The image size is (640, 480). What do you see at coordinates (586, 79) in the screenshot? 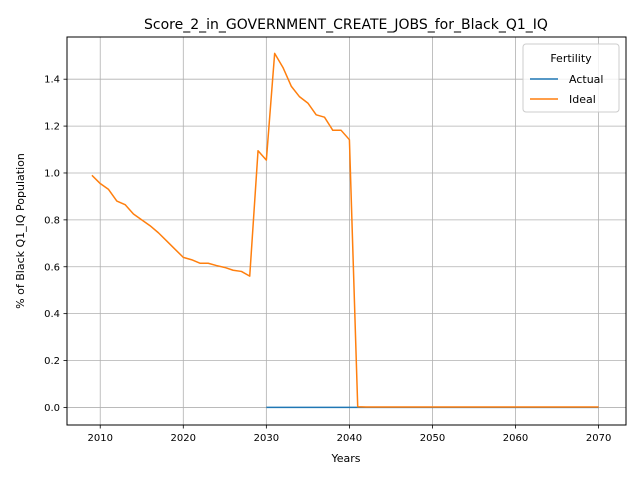
I see `legend-label-actual: Actual` at bounding box center [586, 79].